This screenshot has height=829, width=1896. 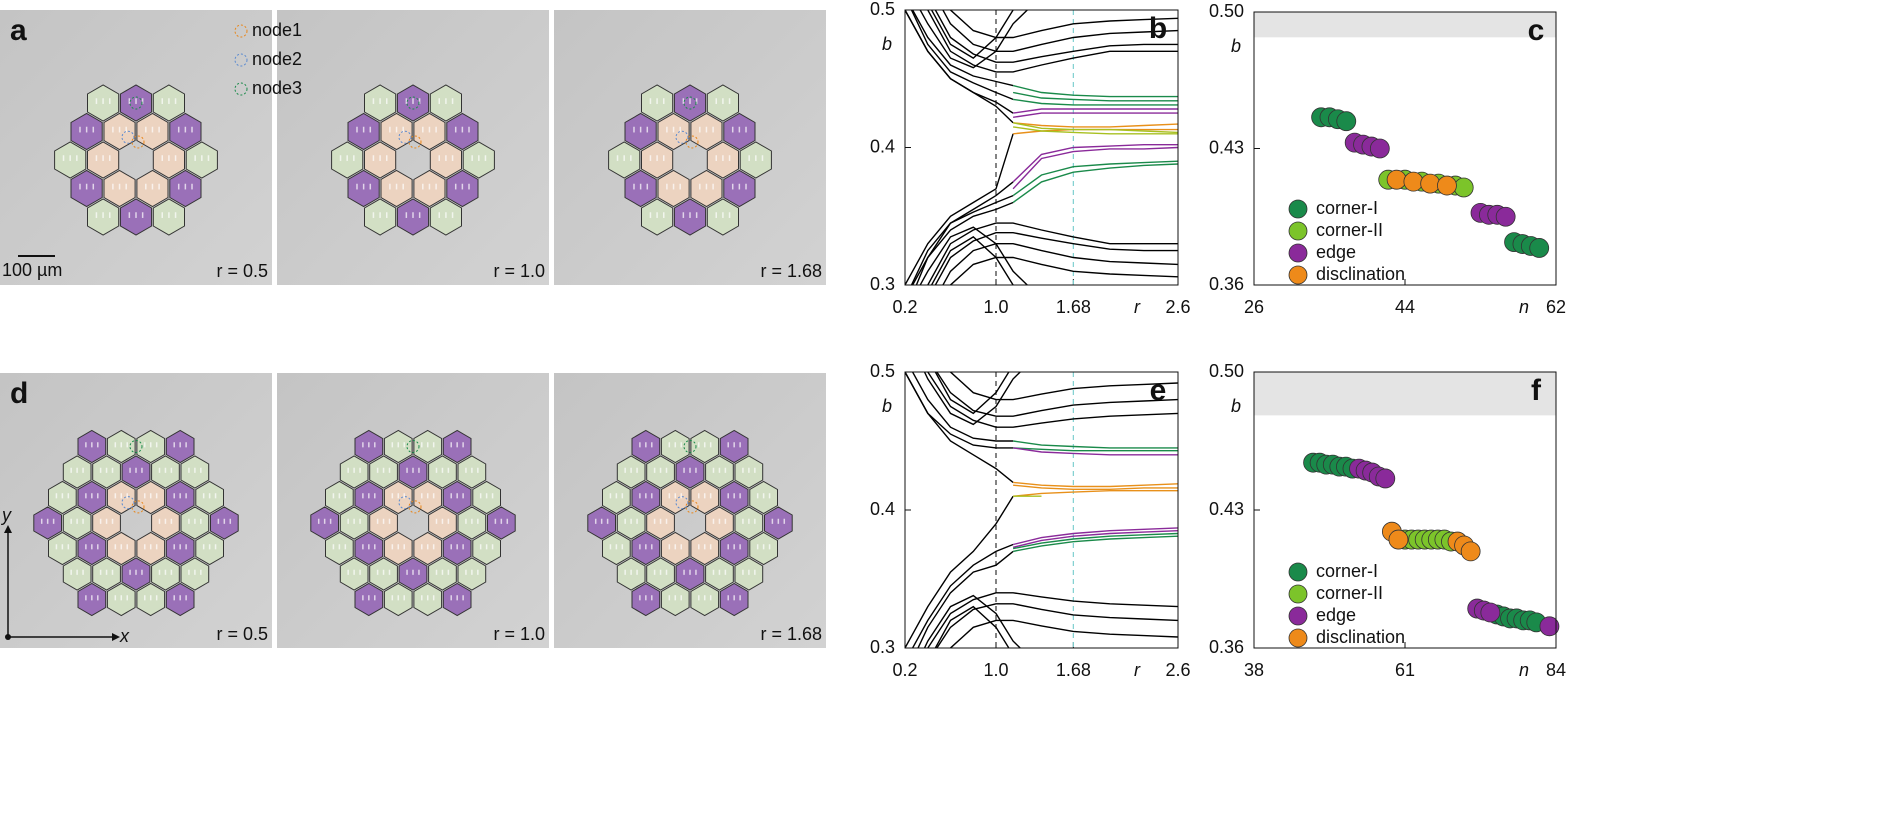 What do you see at coordinates (1158, 390) in the screenshot?
I see `panel-label: e` at bounding box center [1158, 390].